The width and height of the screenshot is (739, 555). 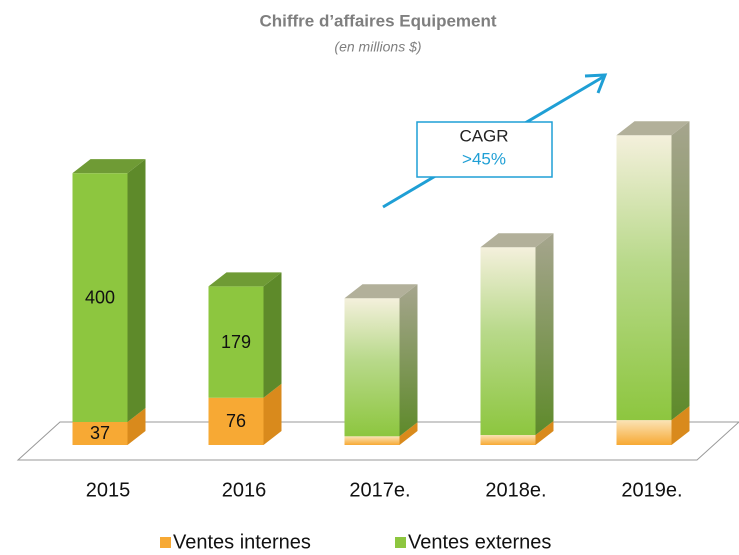 What do you see at coordinates (108, 490) in the screenshot?
I see `x-tick-label: 2015` at bounding box center [108, 490].